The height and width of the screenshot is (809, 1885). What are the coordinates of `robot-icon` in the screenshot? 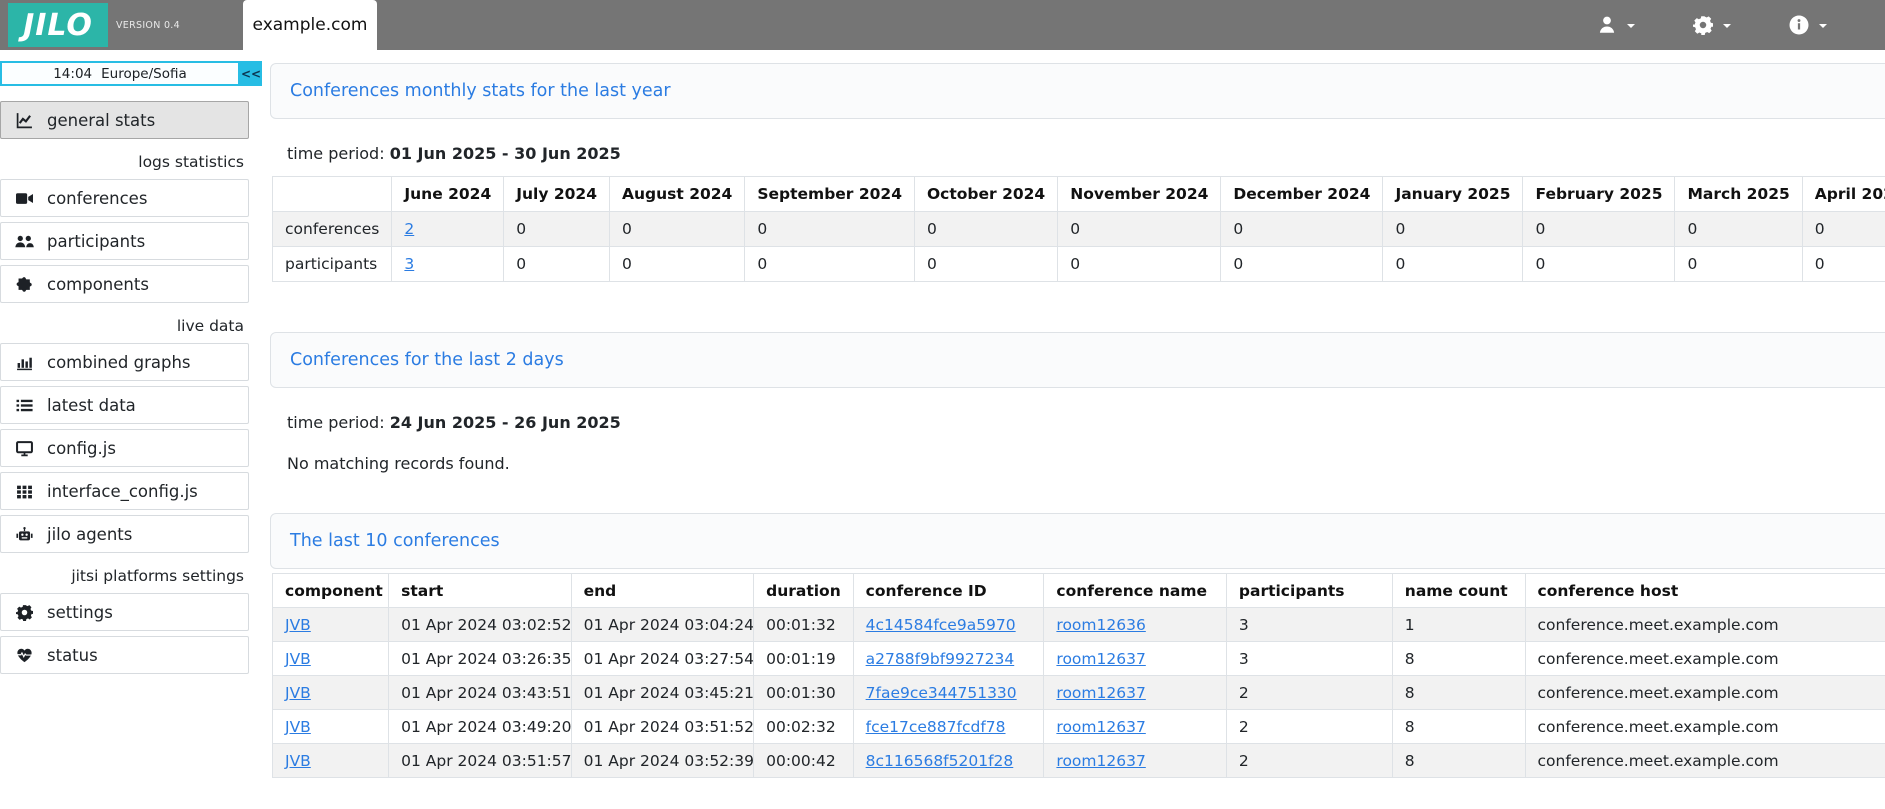 It's located at (24, 534).